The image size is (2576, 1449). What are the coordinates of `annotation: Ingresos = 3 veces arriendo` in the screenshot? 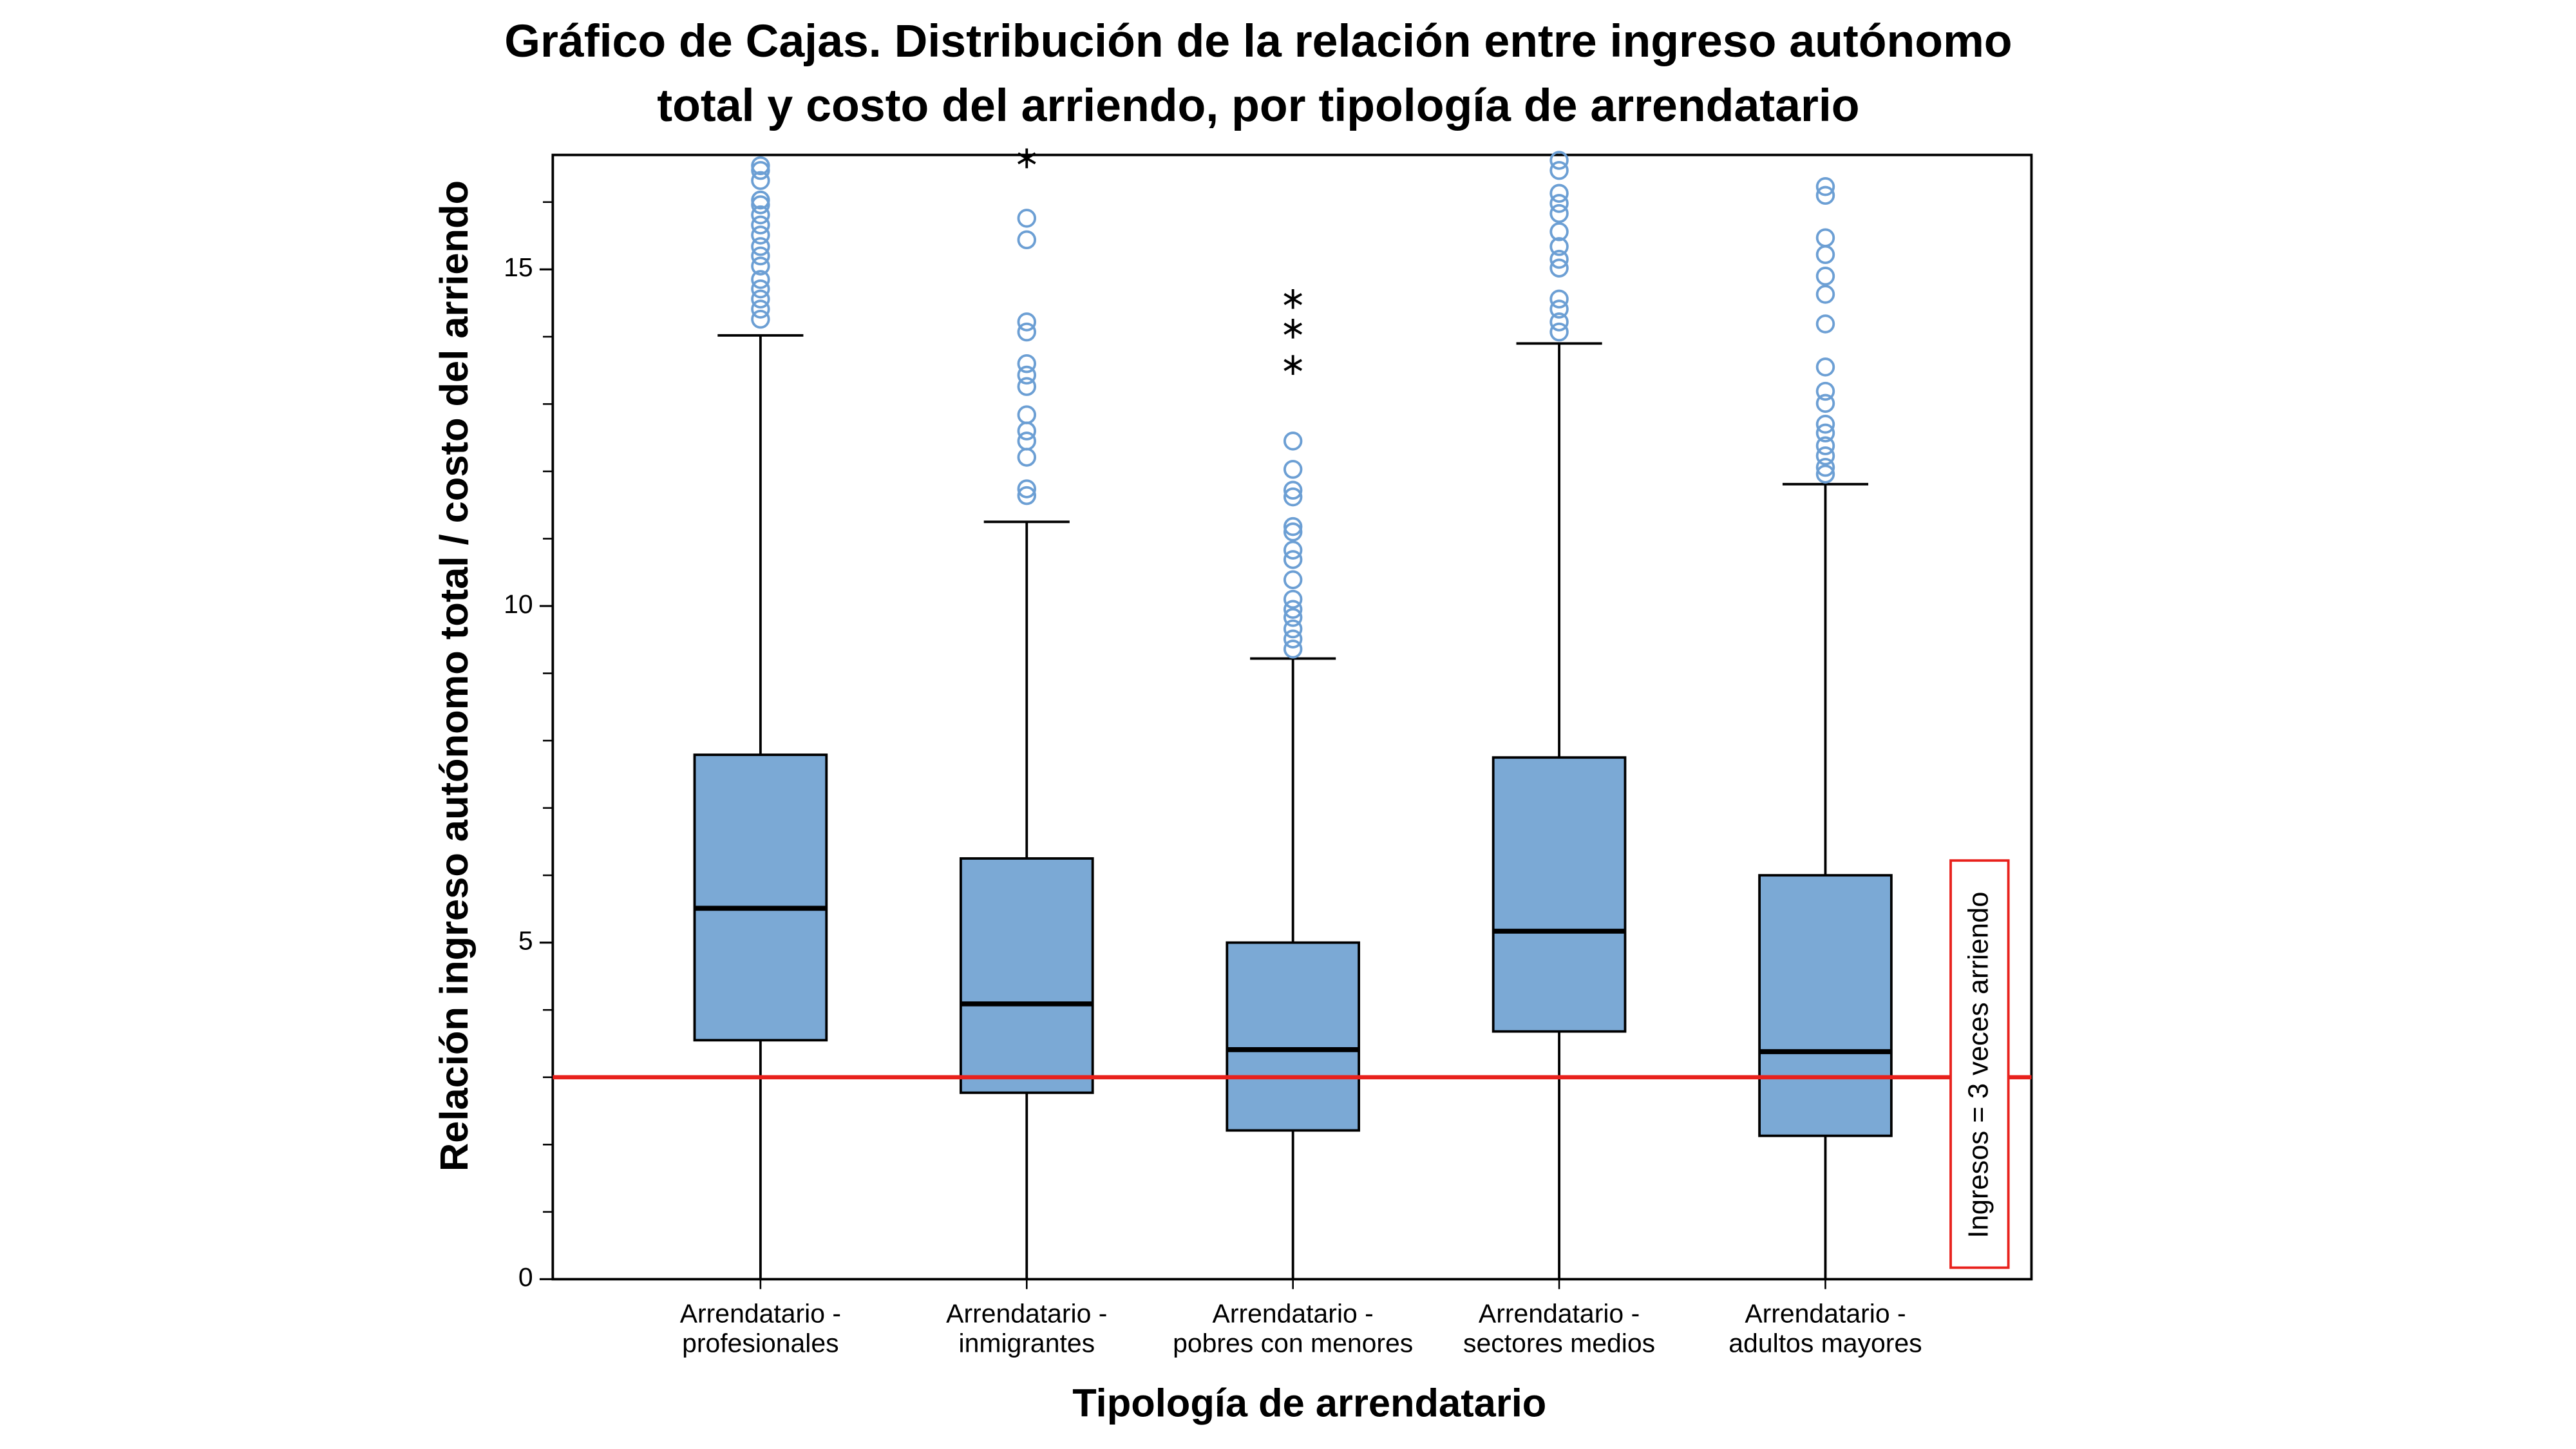 It's located at (1979, 1065).